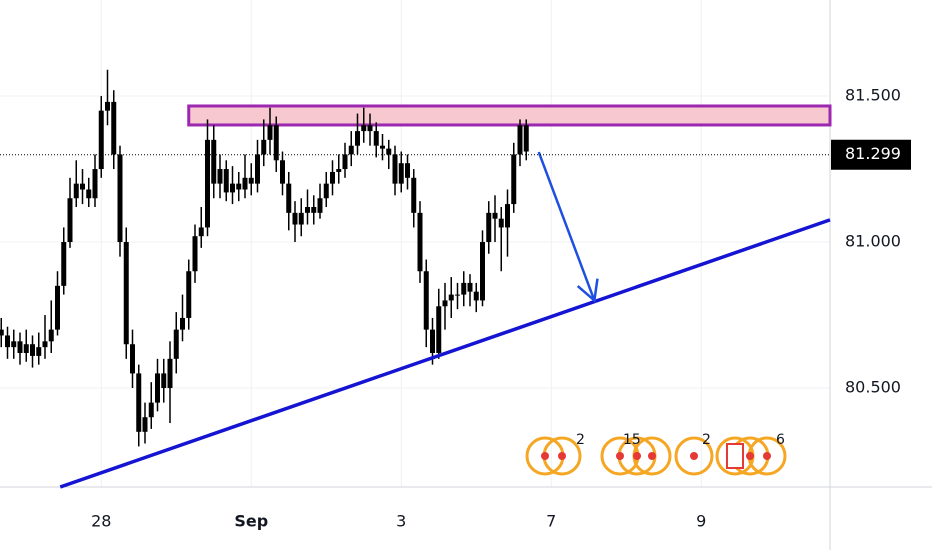 Image resolution: width=932 pixels, height=550 pixels. Describe the element at coordinates (873, 95) in the screenshot. I see `y-tick-label: 81.500` at that location.